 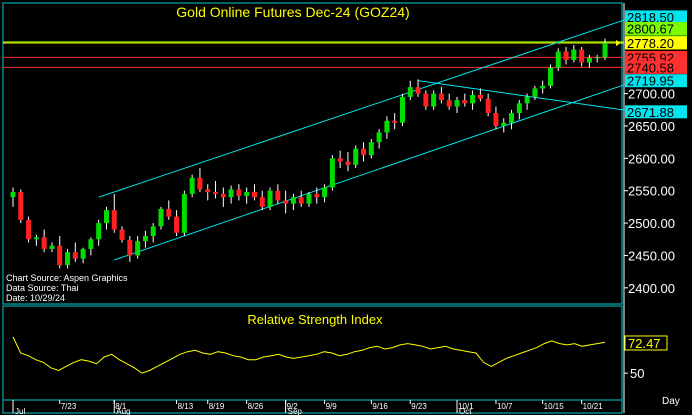 I want to click on x-tick-label: 10/21, so click(x=593, y=406).